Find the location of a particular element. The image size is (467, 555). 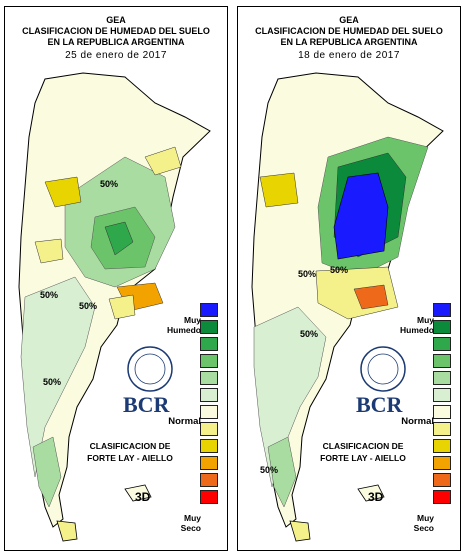

map-region-orange-east is located at coordinates (371, 297).